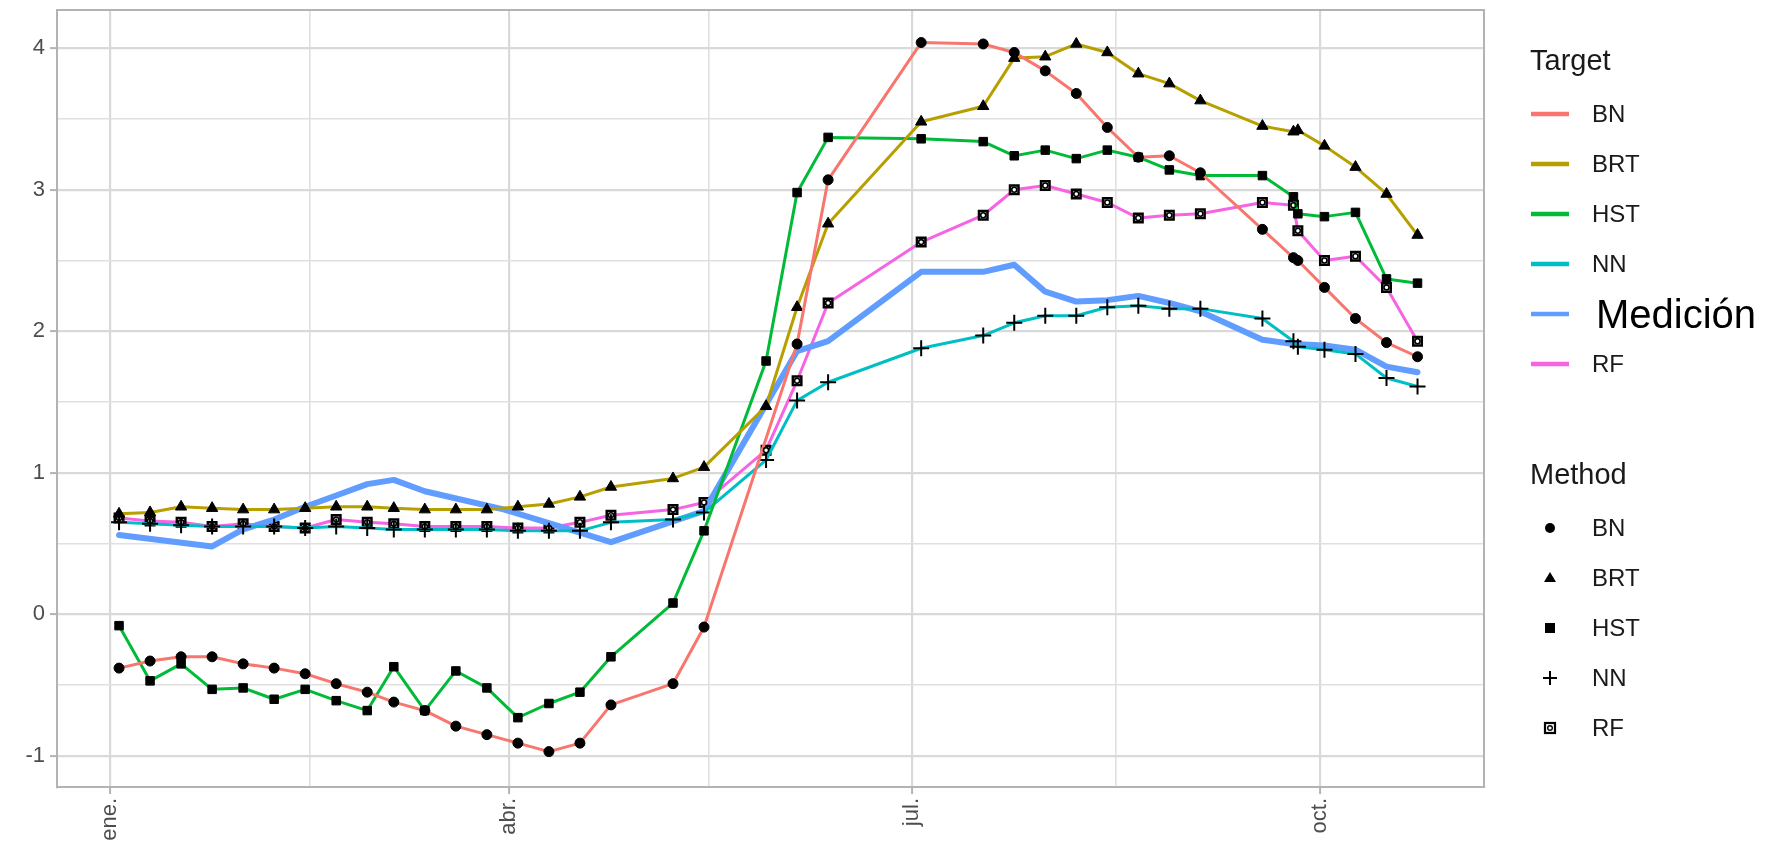  I want to click on legend-label: HST, so click(1616, 214).